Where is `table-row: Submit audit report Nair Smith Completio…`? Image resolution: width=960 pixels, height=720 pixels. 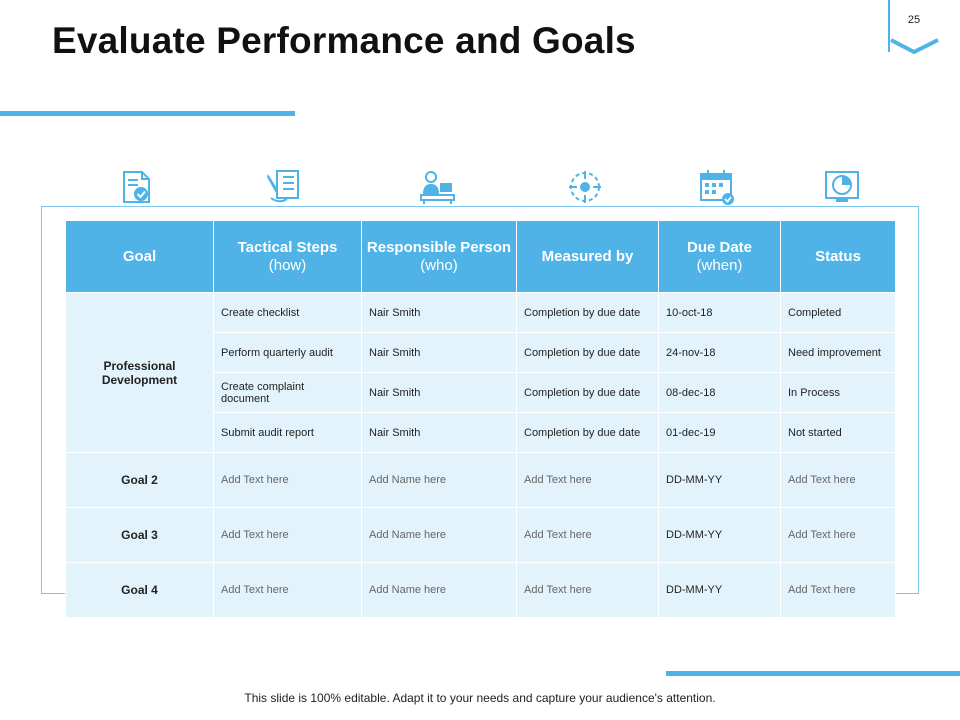
table-row: Submit audit report Nair Smith Completio… is located at coordinates (481, 432).